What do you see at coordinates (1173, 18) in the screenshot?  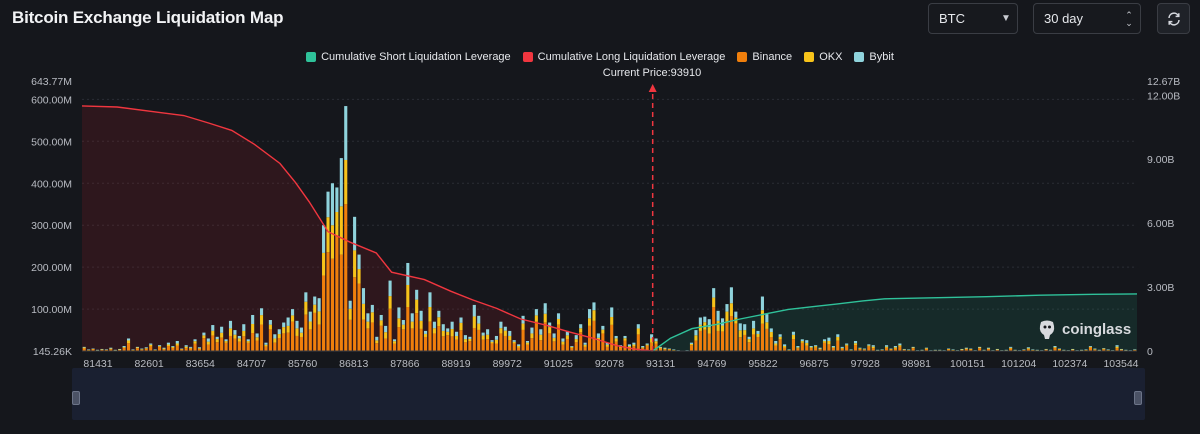 I see `refresh-button` at bounding box center [1173, 18].